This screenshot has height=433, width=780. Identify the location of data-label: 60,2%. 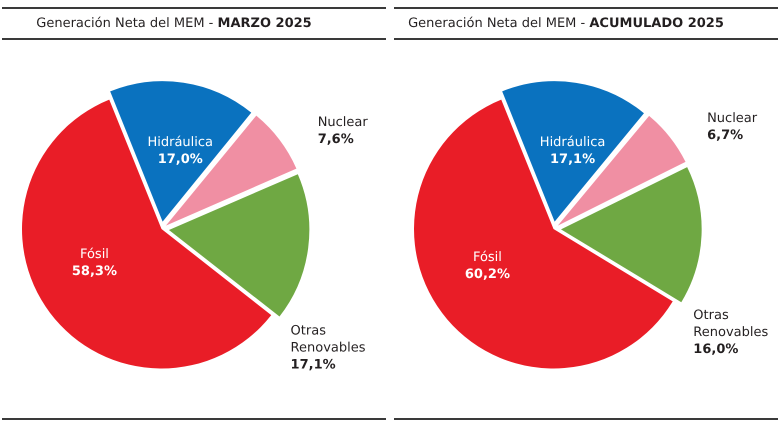
(487, 274).